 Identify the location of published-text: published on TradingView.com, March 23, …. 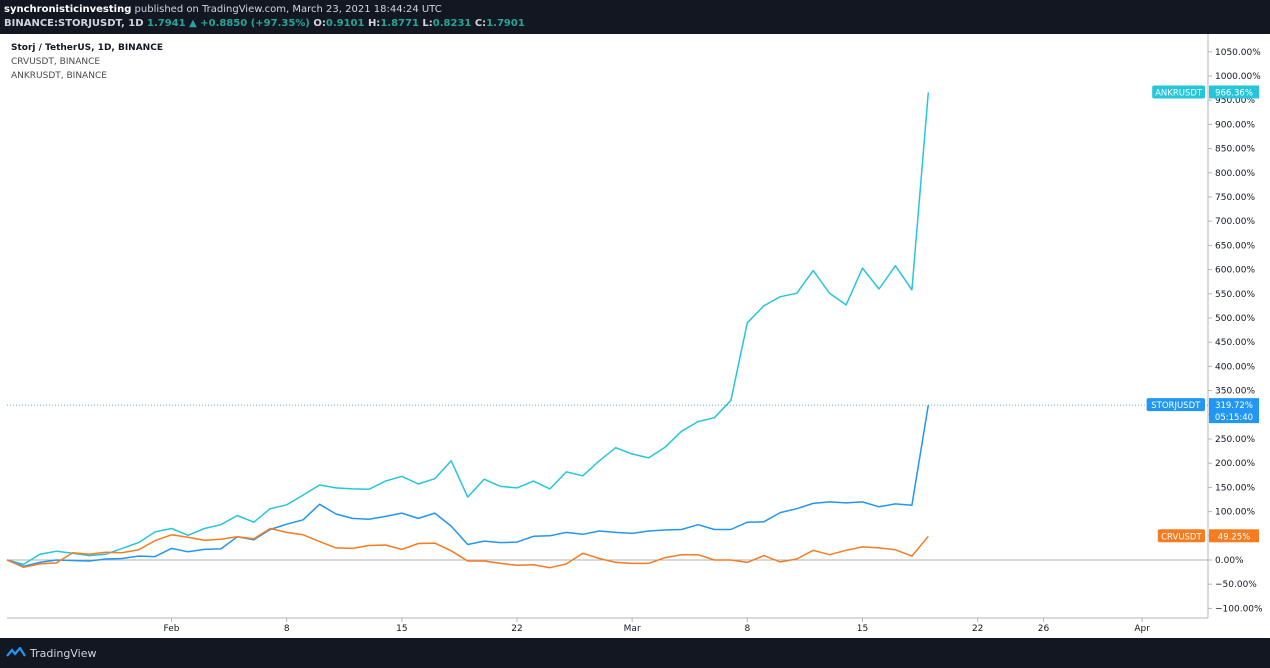
(288, 9).